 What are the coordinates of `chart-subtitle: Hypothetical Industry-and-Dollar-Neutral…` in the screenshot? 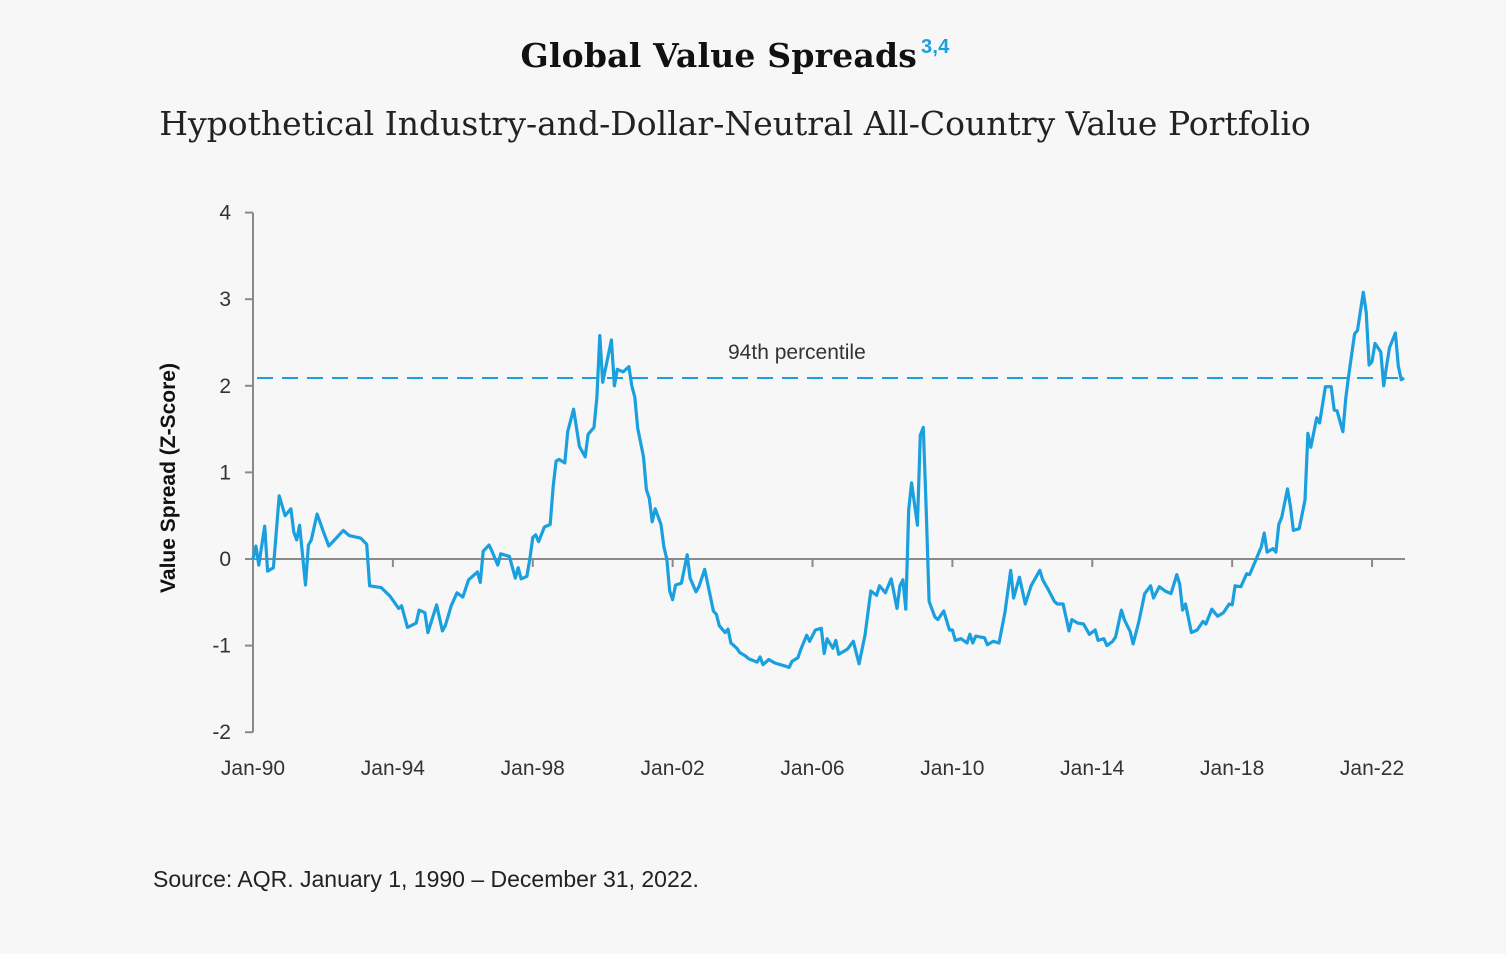 It's located at (735, 123).